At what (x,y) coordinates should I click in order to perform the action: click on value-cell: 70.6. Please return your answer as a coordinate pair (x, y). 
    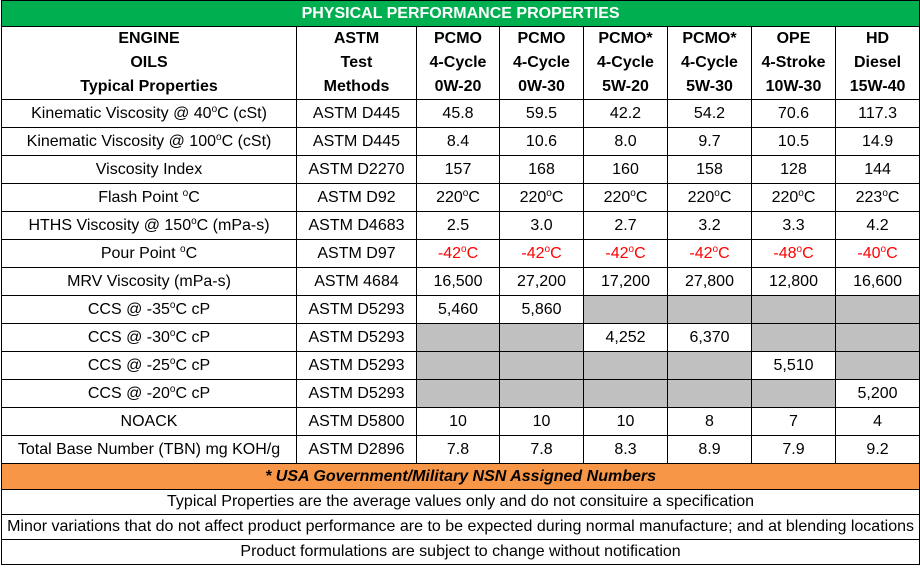
    Looking at the image, I should click on (793, 113).